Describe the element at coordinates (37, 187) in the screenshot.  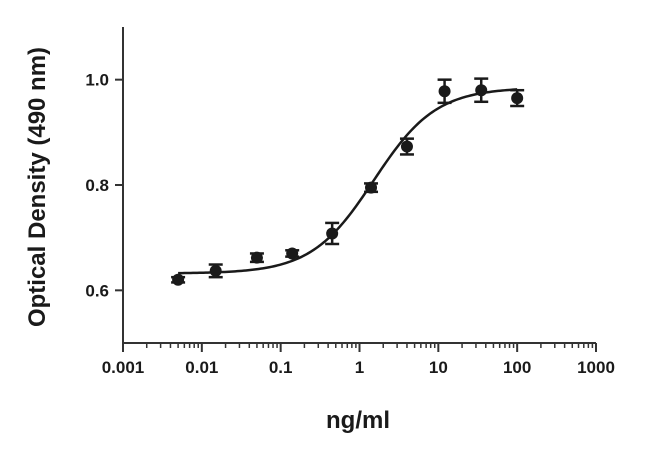
I see `y-axis-title: Optical Density (490 nm)` at that location.